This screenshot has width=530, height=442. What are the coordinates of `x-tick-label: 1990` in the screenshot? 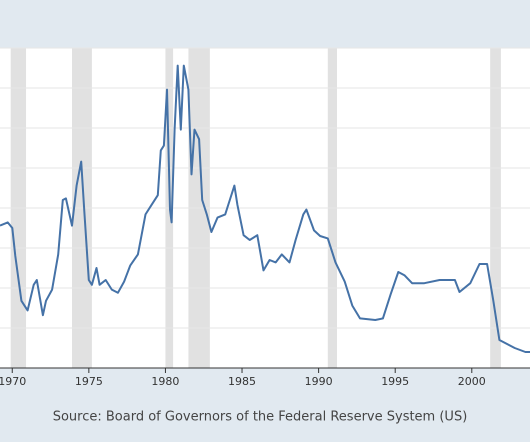 It's located at (319, 381).